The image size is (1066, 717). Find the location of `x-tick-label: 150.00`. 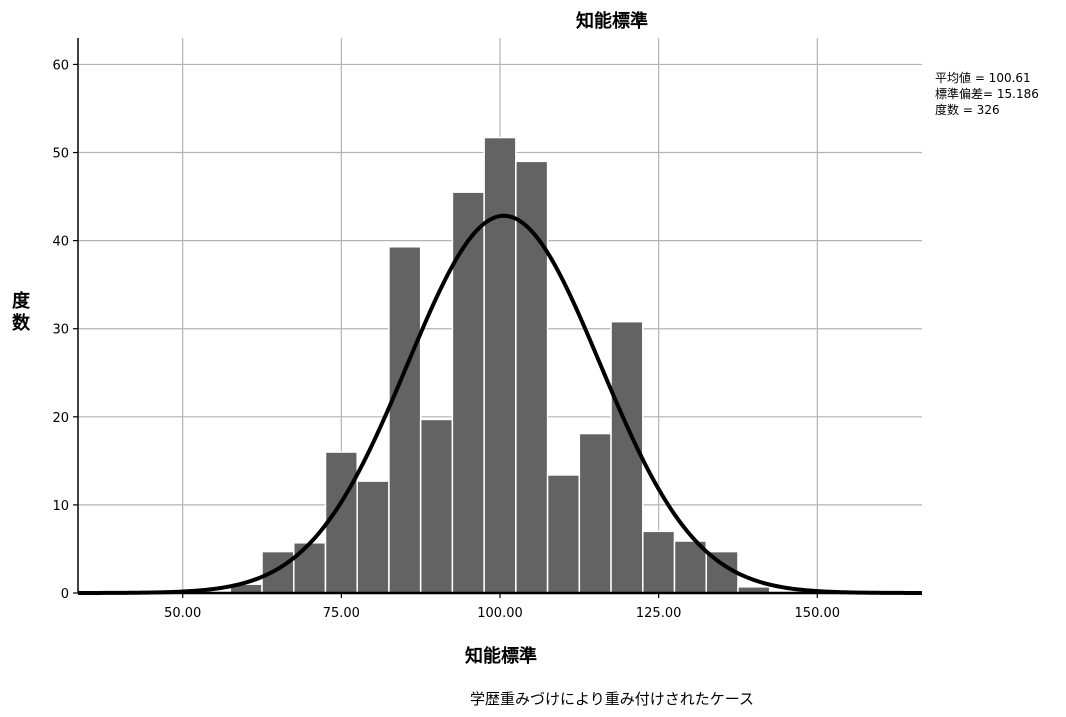

x-tick-label: 150.00 is located at coordinates (818, 613).